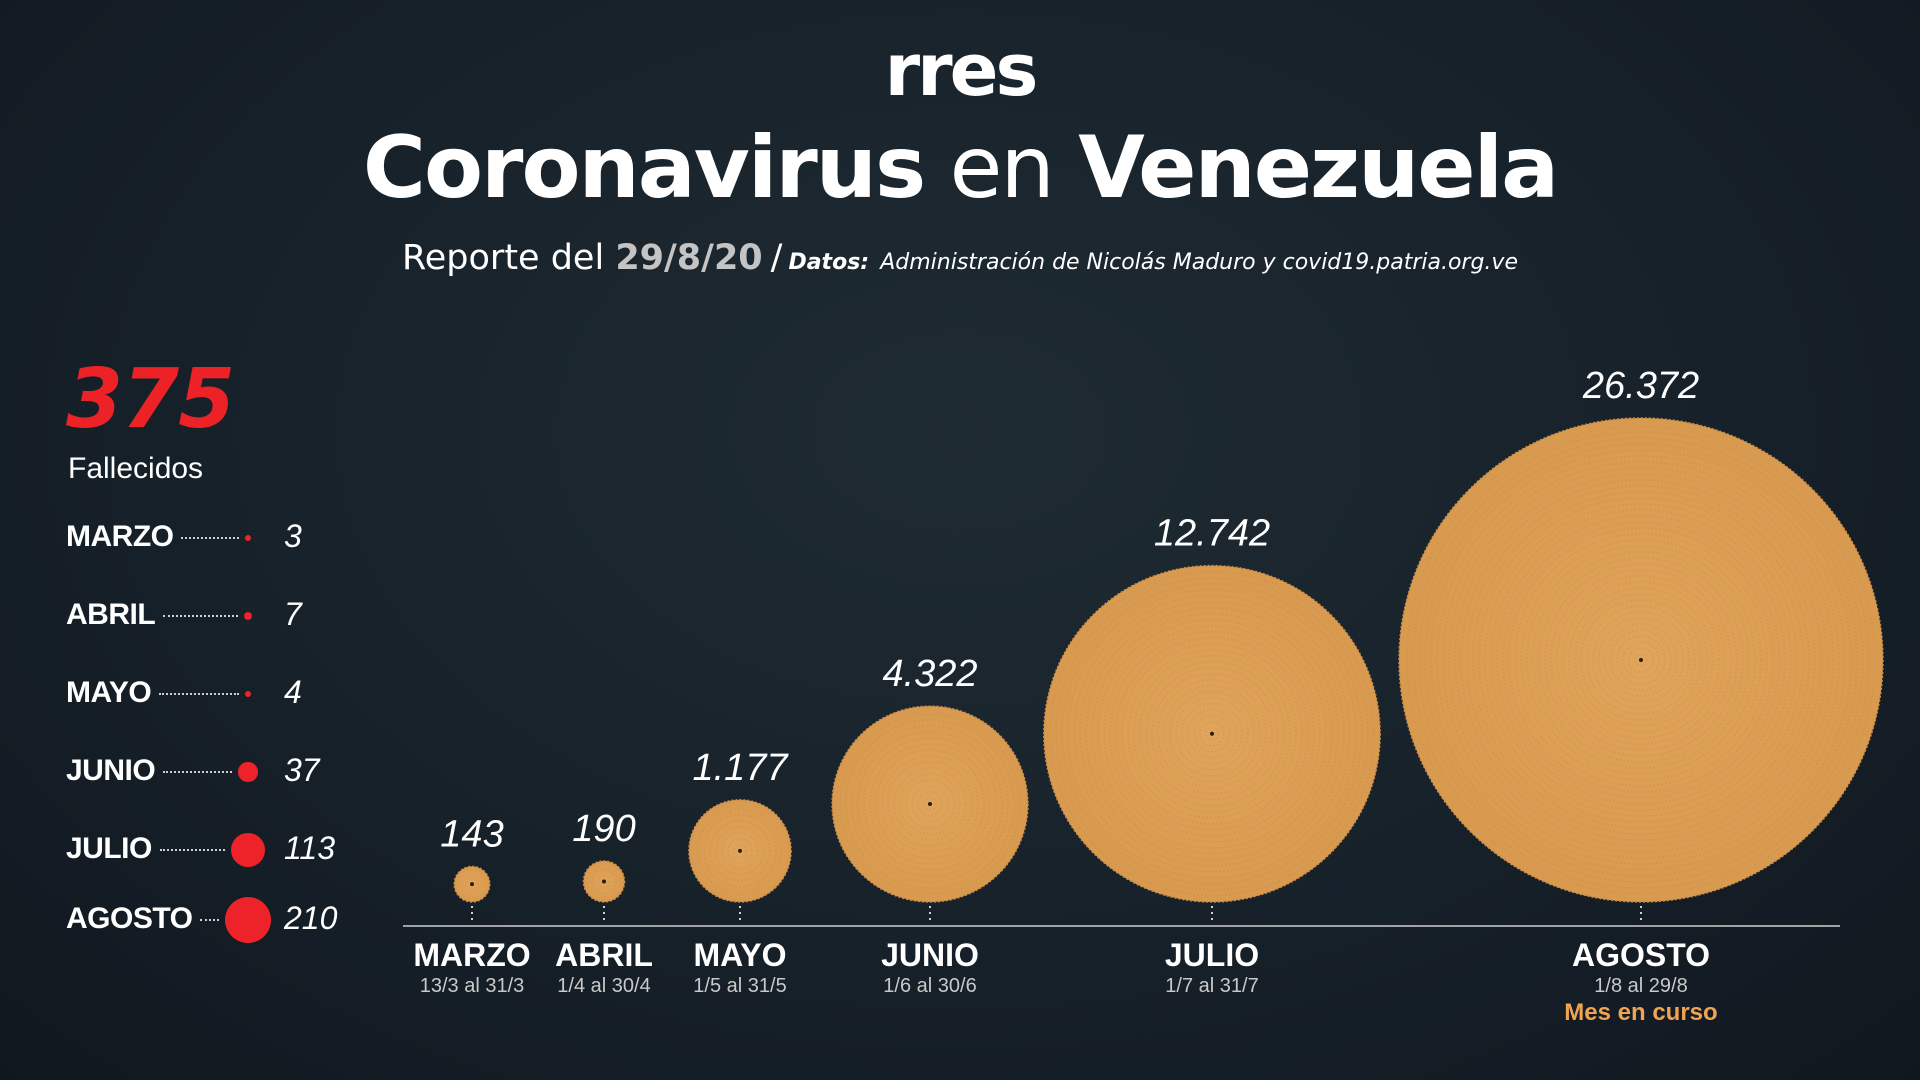 The width and height of the screenshot is (1920, 1080). What do you see at coordinates (1640, 1012) in the screenshot?
I see `current-month-note: Mes en curso` at bounding box center [1640, 1012].